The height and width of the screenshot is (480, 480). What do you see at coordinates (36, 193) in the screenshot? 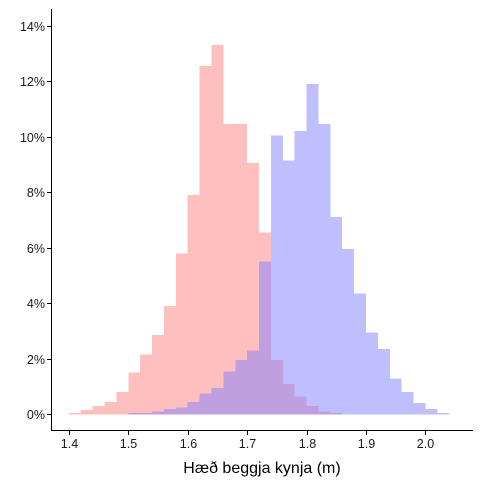
I see `y-tick-label: 8%` at bounding box center [36, 193].